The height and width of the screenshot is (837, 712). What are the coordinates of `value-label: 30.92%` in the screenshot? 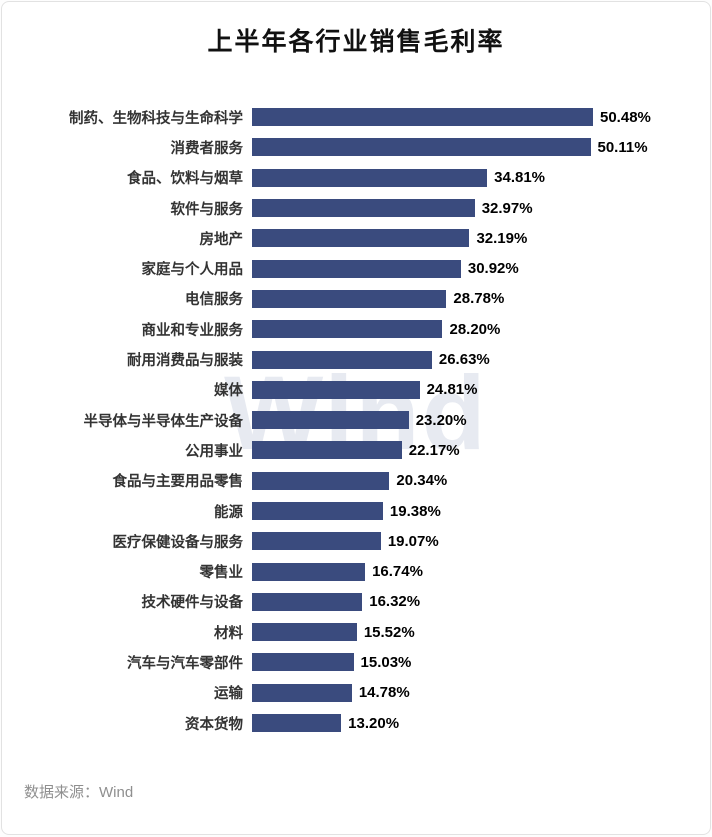 It's located at (493, 269).